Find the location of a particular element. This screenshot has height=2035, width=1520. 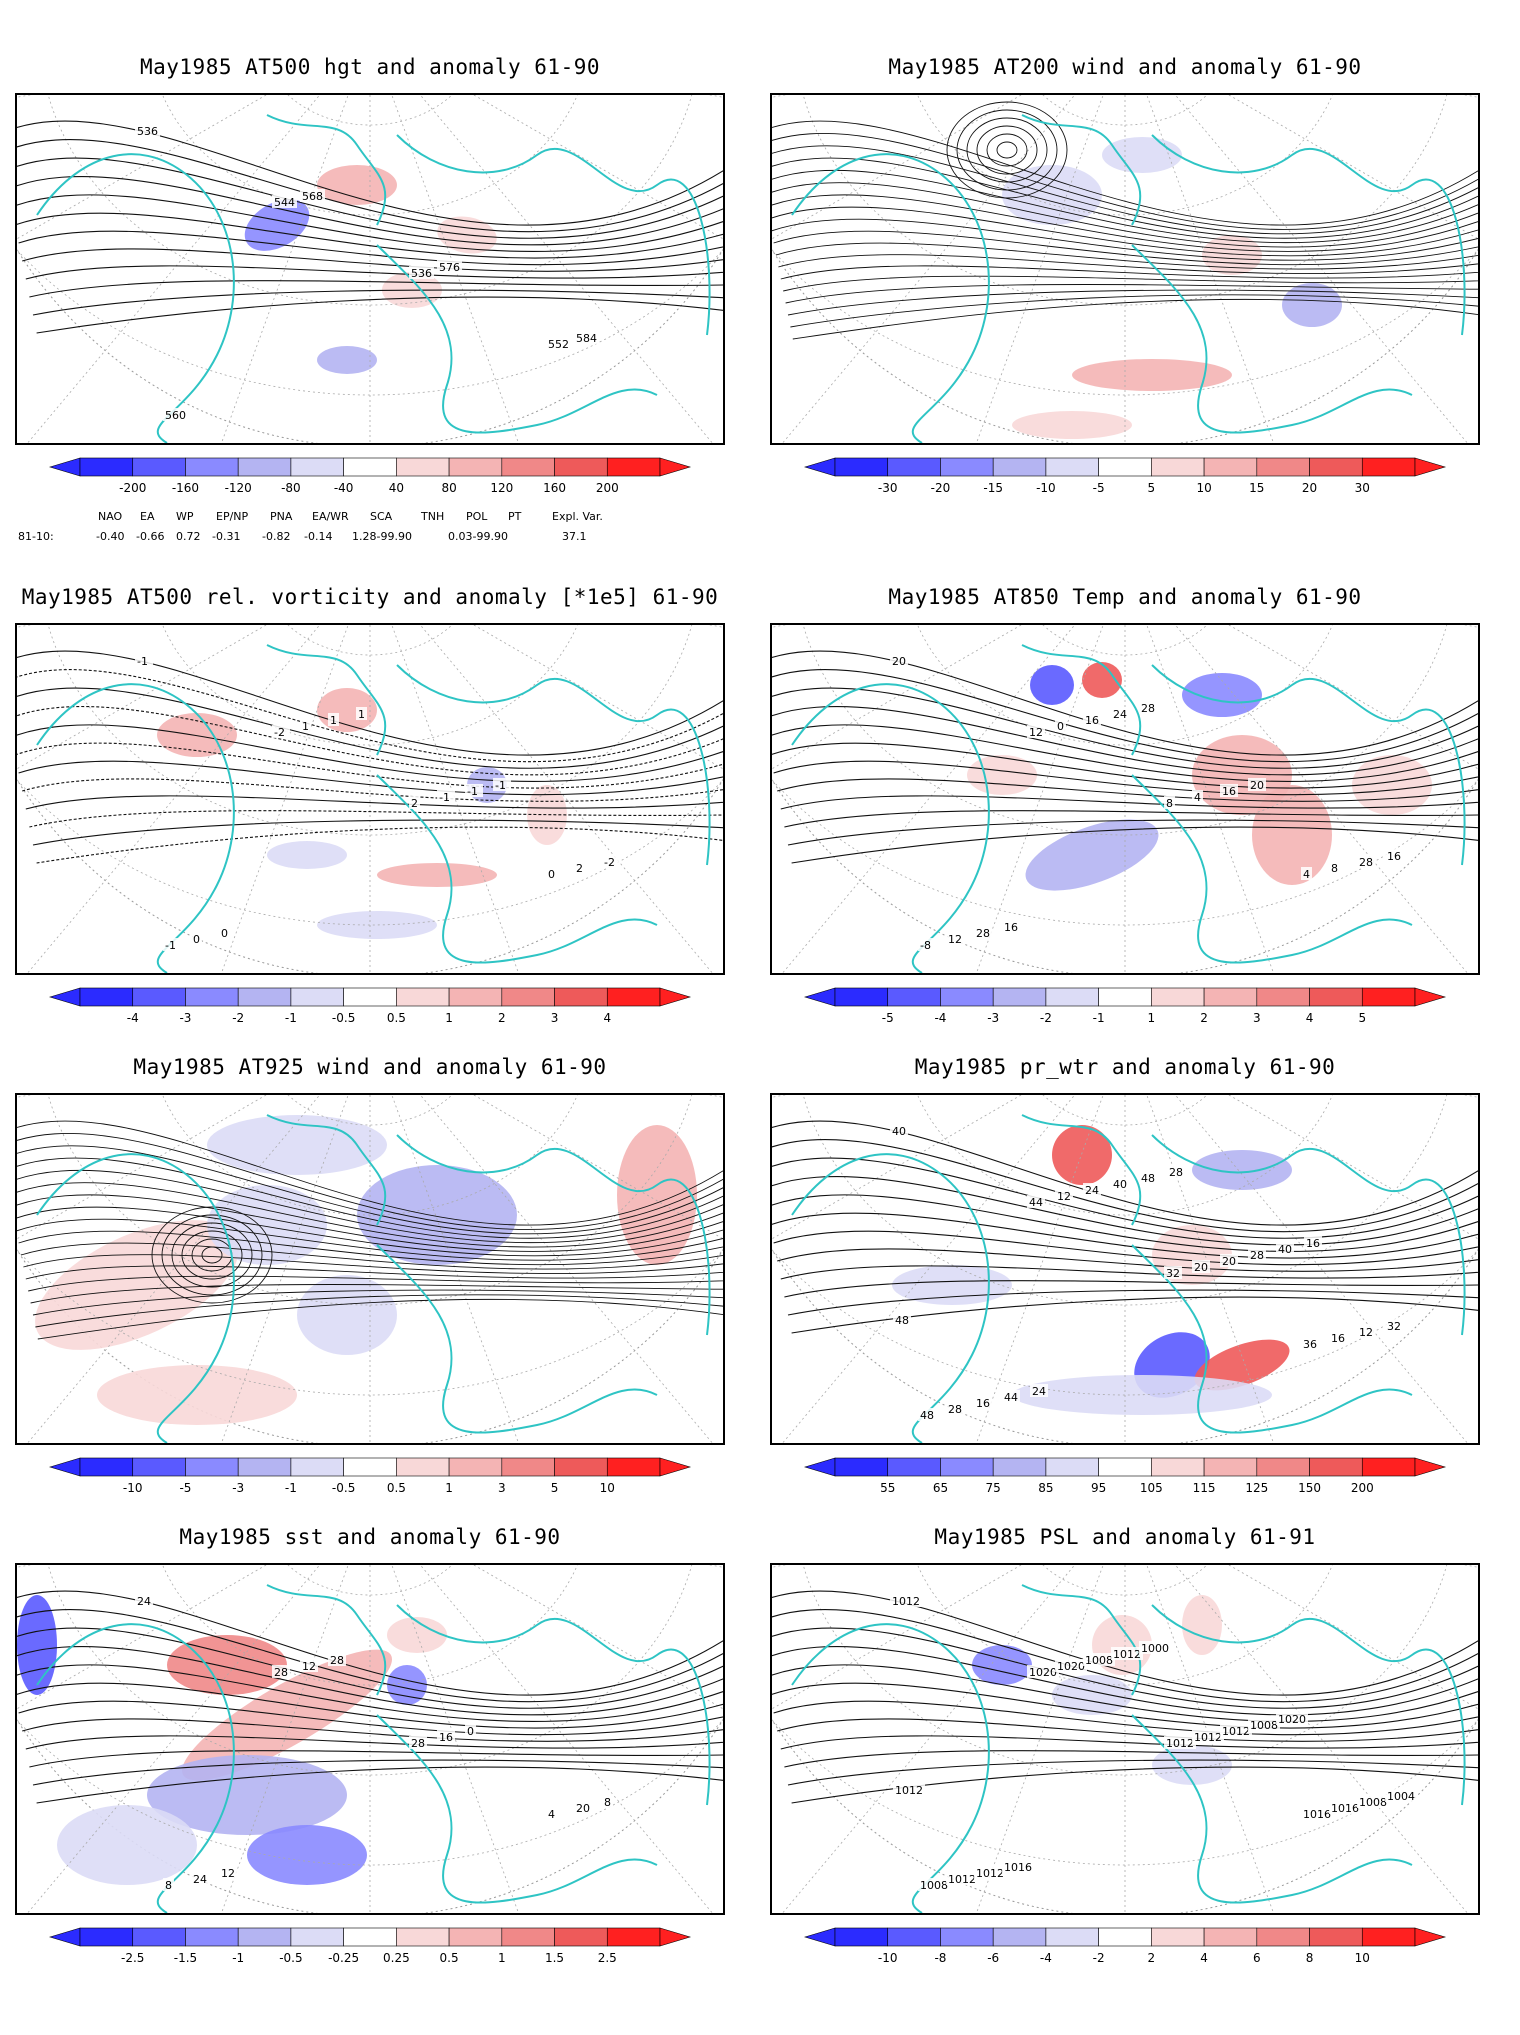

panel-title: May1985 AT200 wind and anomaly 61-90 is located at coordinates (1125, 67).